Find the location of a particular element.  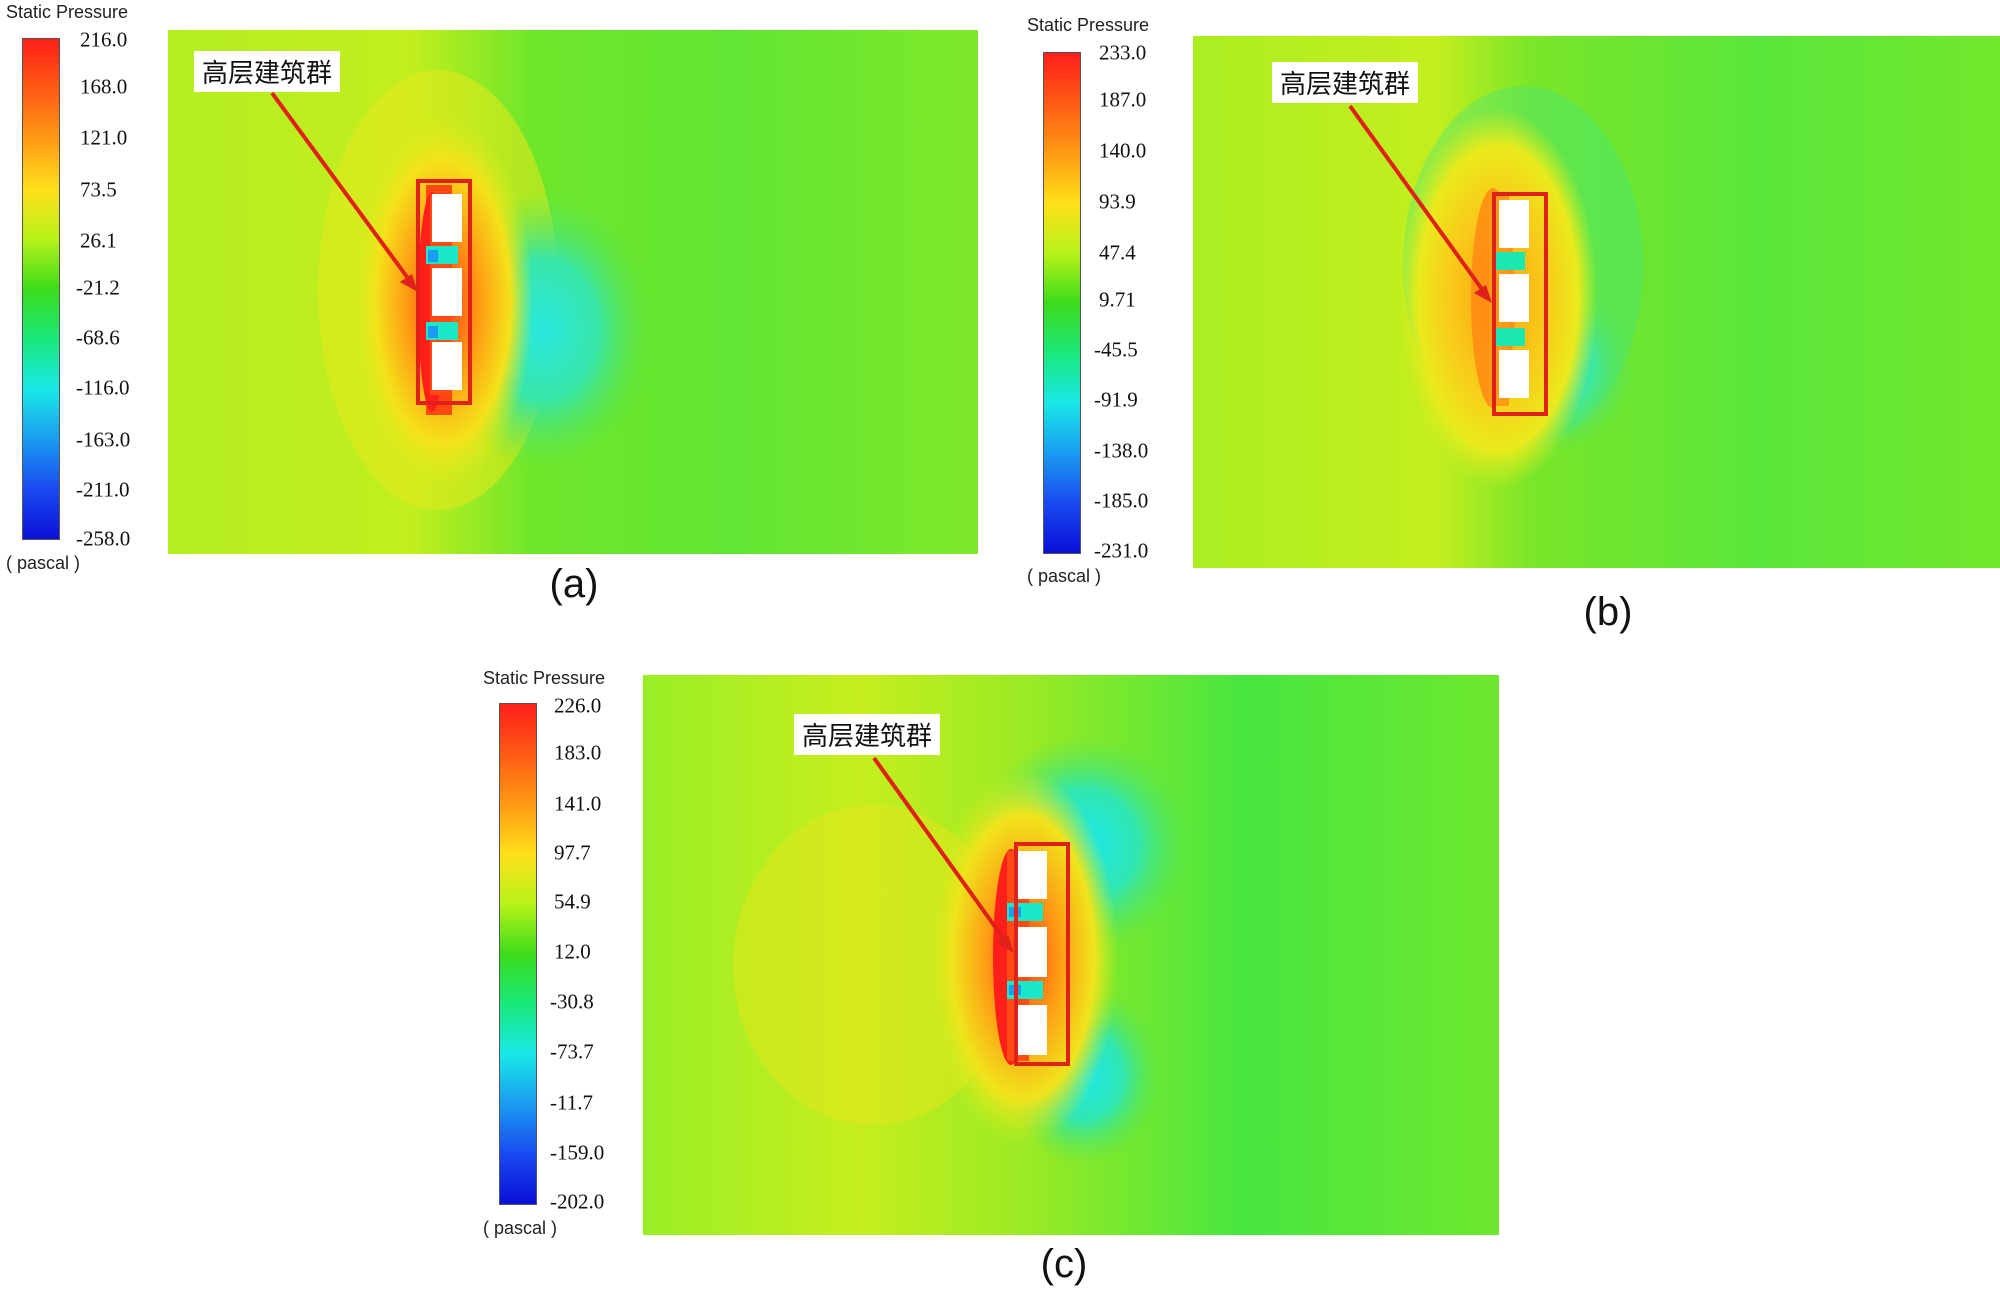

tick-label: -91.9 is located at coordinates (1116, 399).